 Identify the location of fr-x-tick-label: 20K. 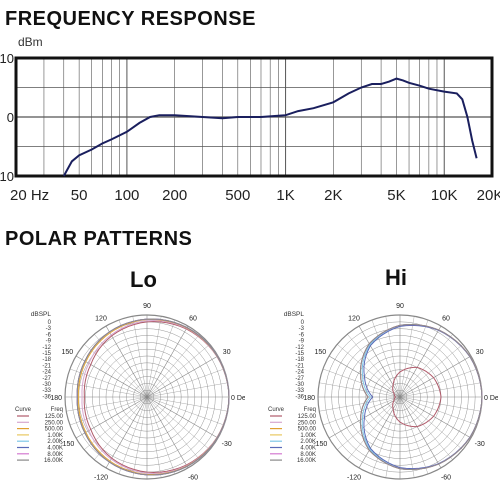
(488, 195).